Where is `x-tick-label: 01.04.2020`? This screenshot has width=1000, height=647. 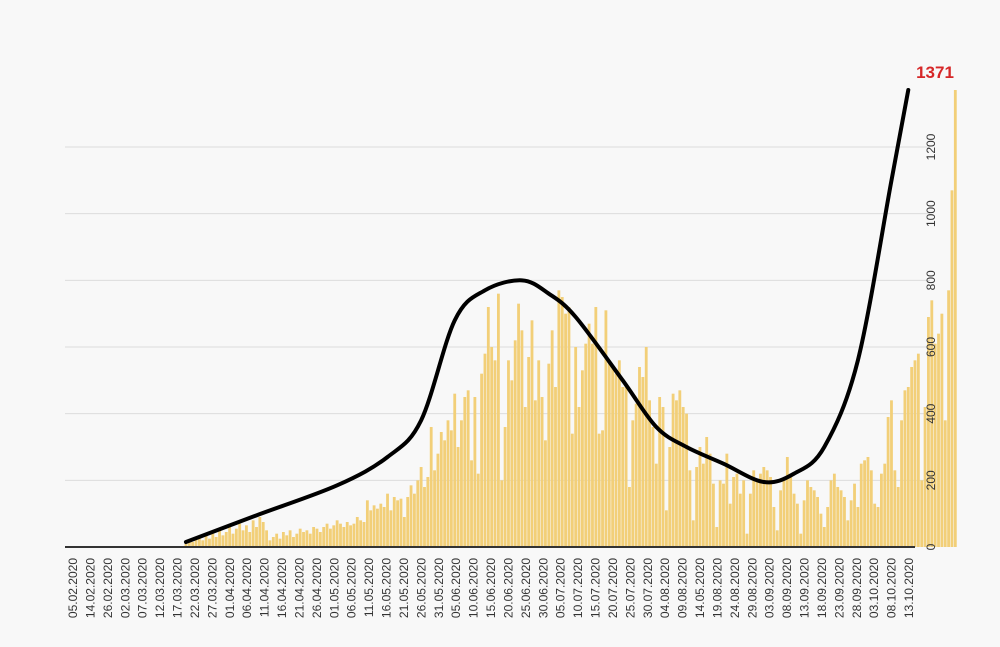
x-tick-label: 01.04.2020 is located at coordinates (230, 588).